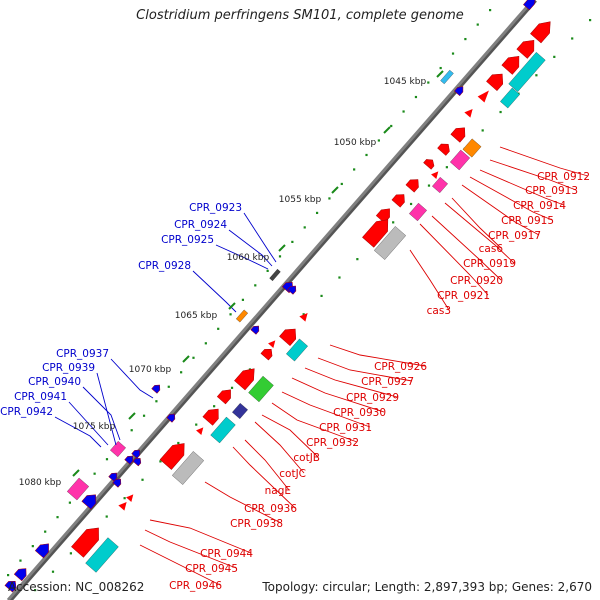 The height and width of the screenshot is (600, 600). Describe the element at coordinates (275, 275) in the screenshot. I see `dark-feature` at that location.